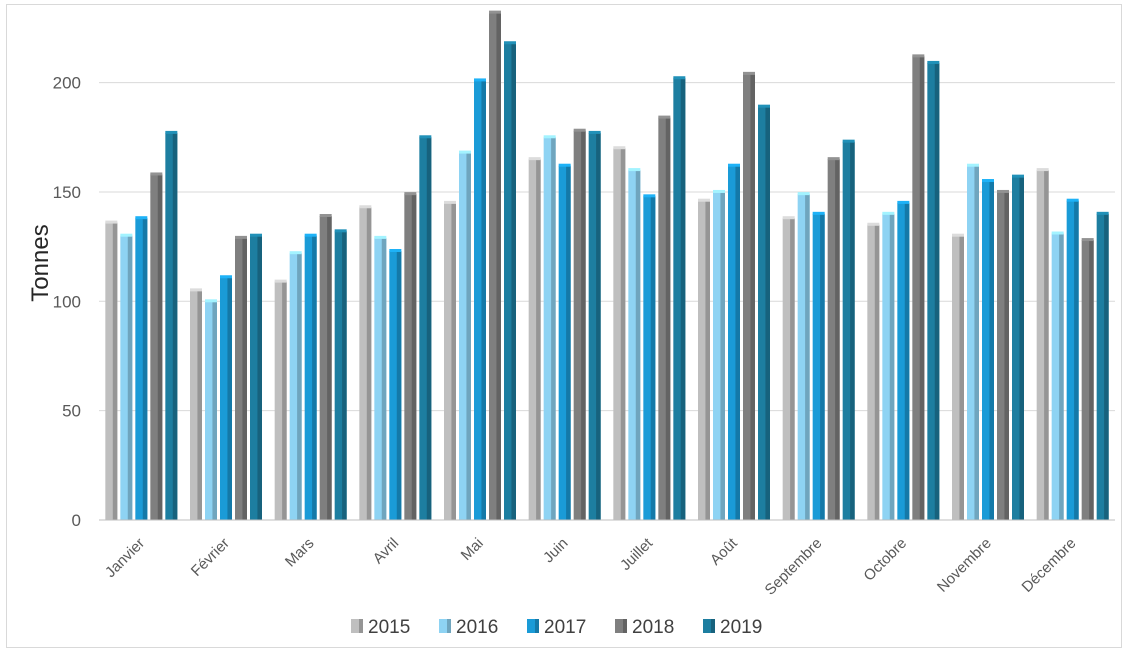  I want to click on y-tick-label: 200, so click(67, 83).